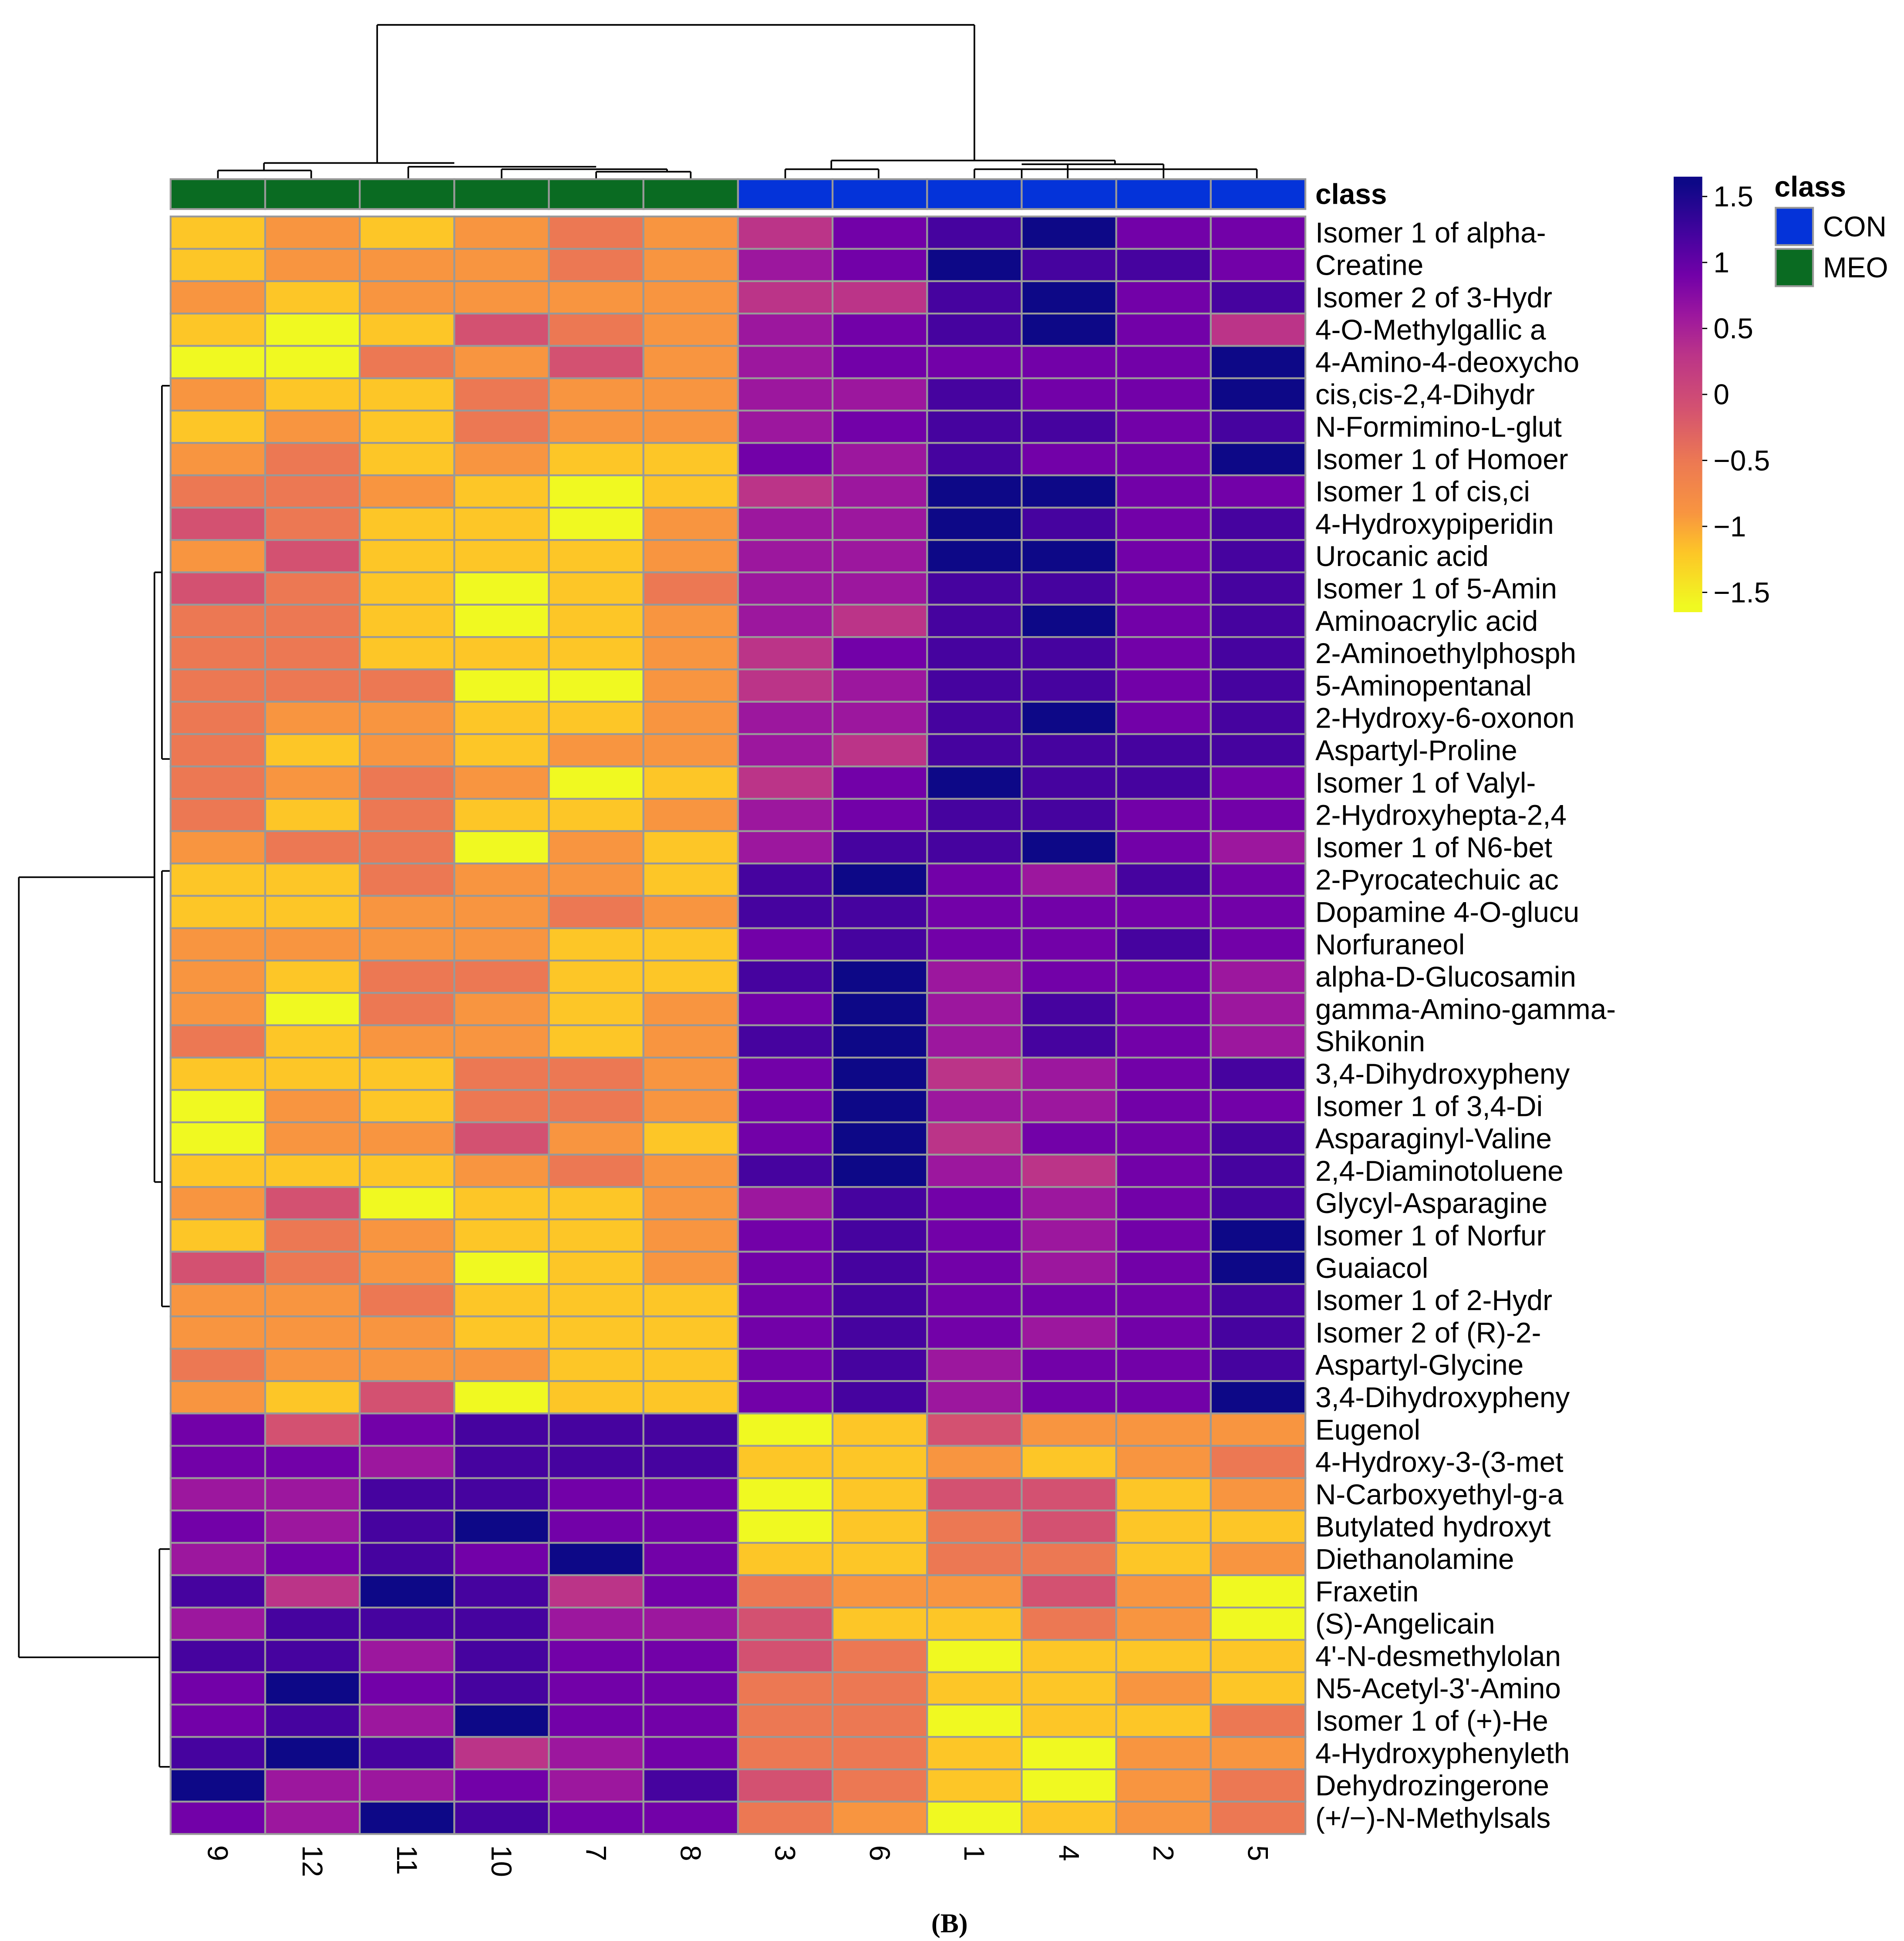 The width and height of the screenshot is (1904, 1941). I want to click on row-label: Isomer 1 of (+)-He, so click(1432, 1721).